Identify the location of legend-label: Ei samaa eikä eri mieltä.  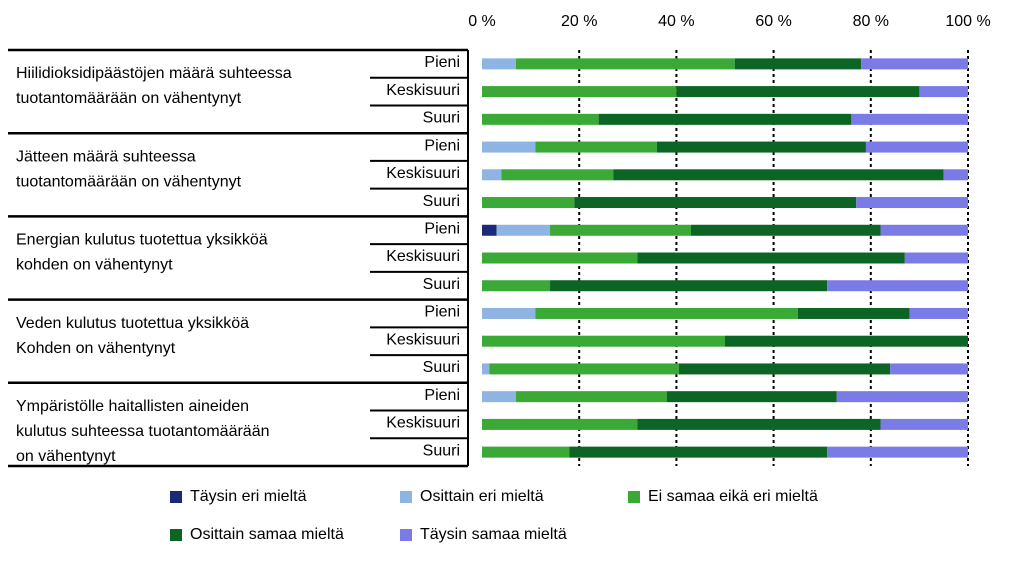
(733, 496).